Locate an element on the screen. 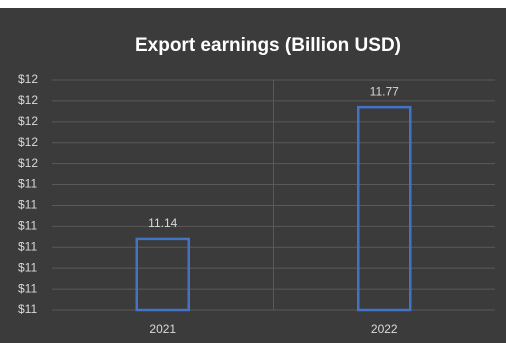 This screenshot has width=506, height=343. data-label: 11.14 is located at coordinates (162, 223).